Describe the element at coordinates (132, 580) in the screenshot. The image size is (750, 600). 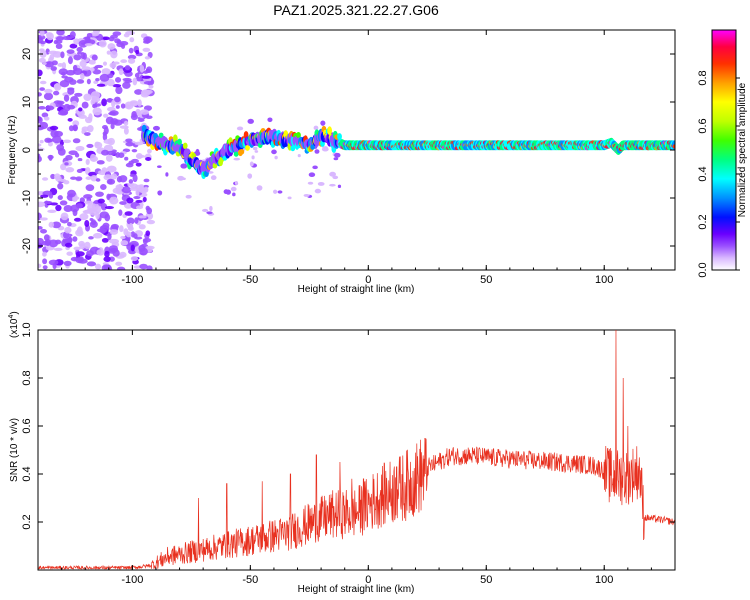
I see `x-tick-label: -100` at that location.